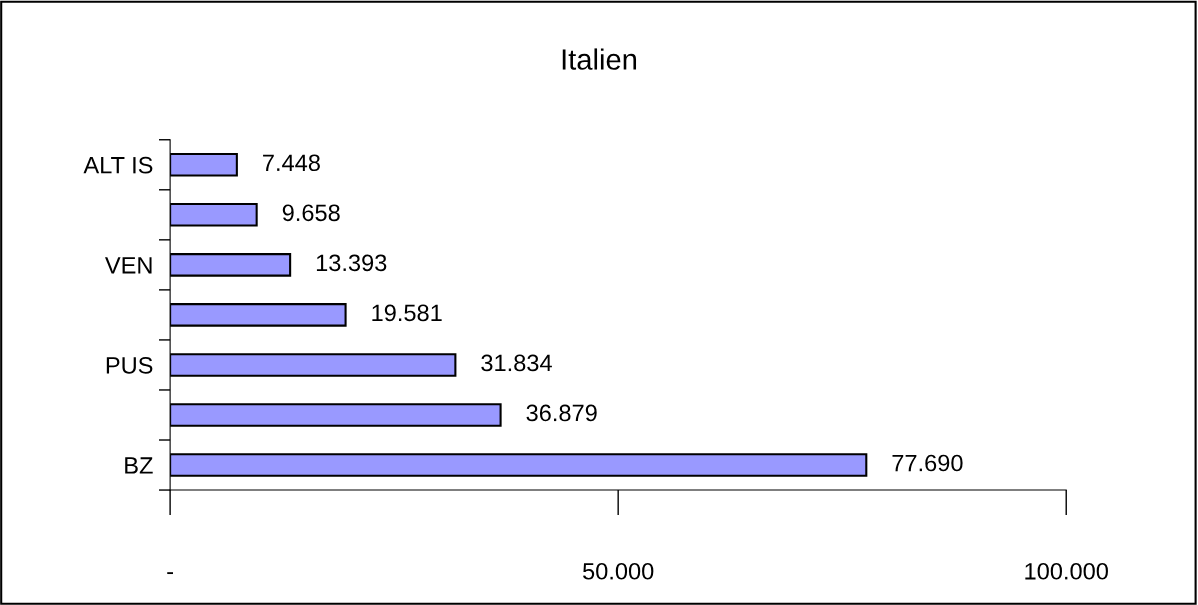  What do you see at coordinates (128, 265) in the screenshot?
I see `y-tick-label: VEN` at bounding box center [128, 265].